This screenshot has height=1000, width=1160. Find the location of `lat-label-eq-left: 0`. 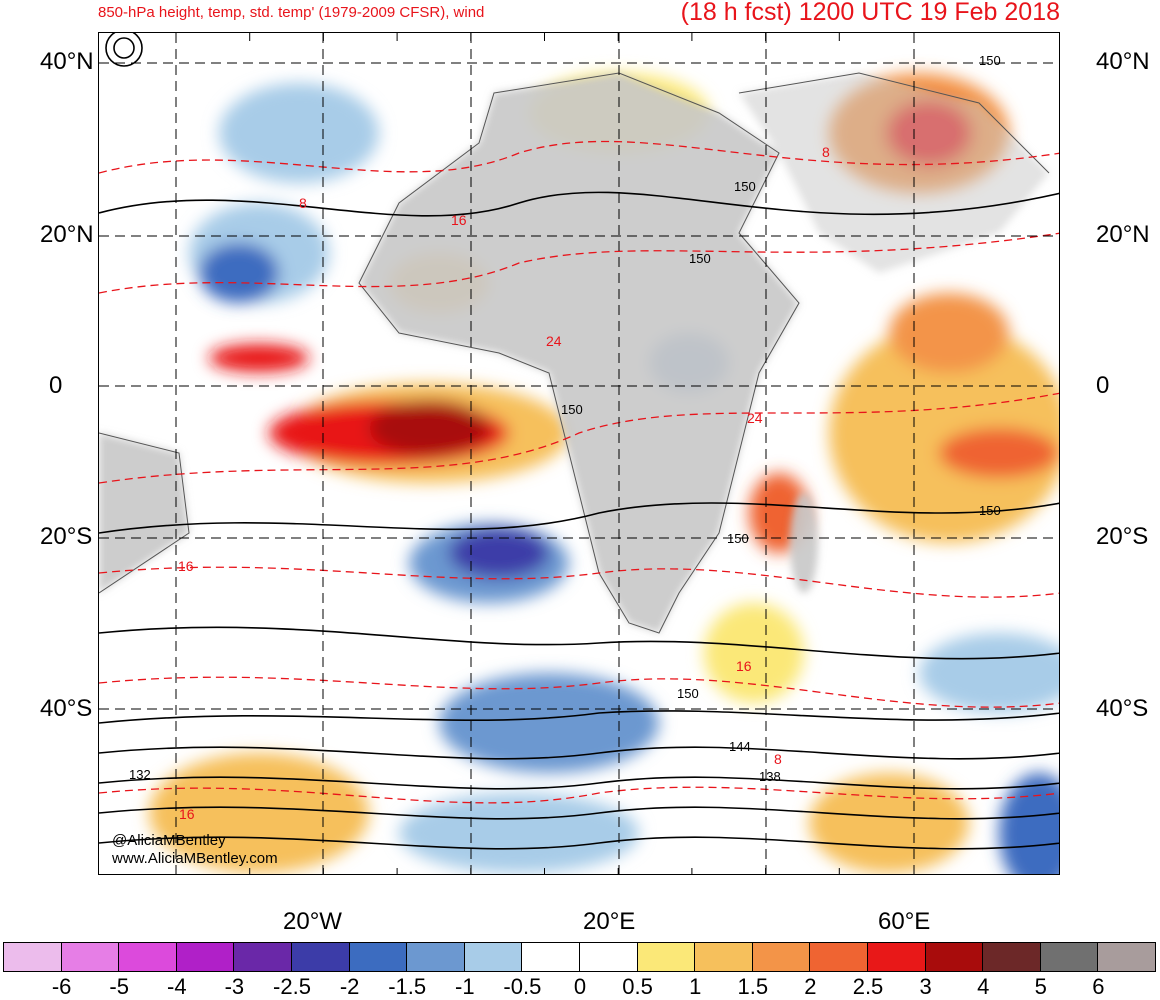

lat-label-eq-left: 0 is located at coordinates (56, 385).